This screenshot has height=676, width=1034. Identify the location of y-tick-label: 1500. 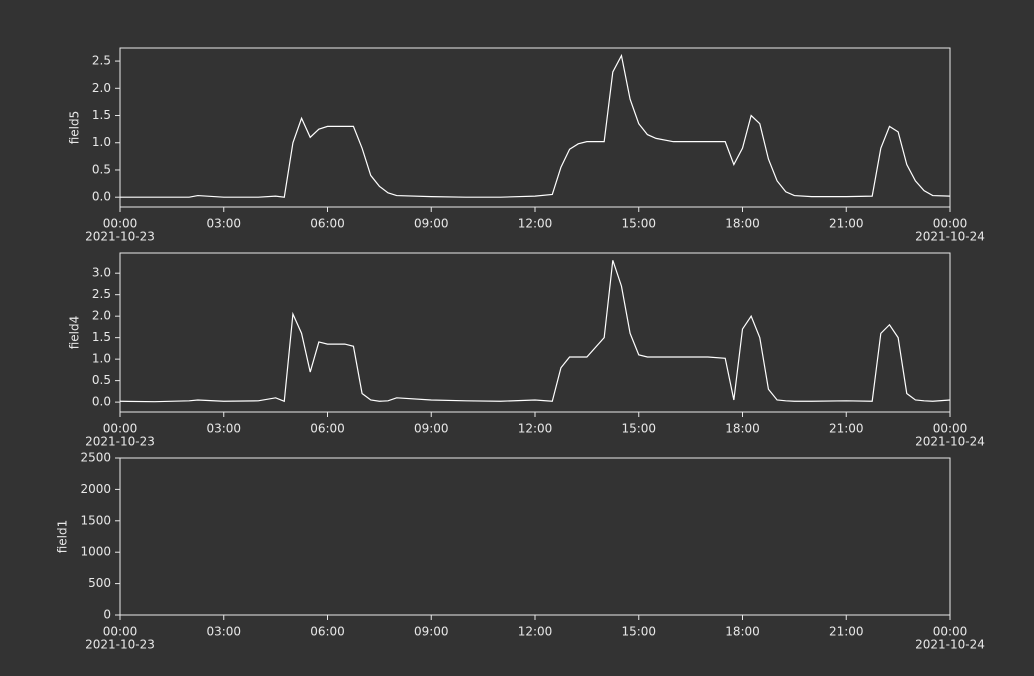
(95, 520).